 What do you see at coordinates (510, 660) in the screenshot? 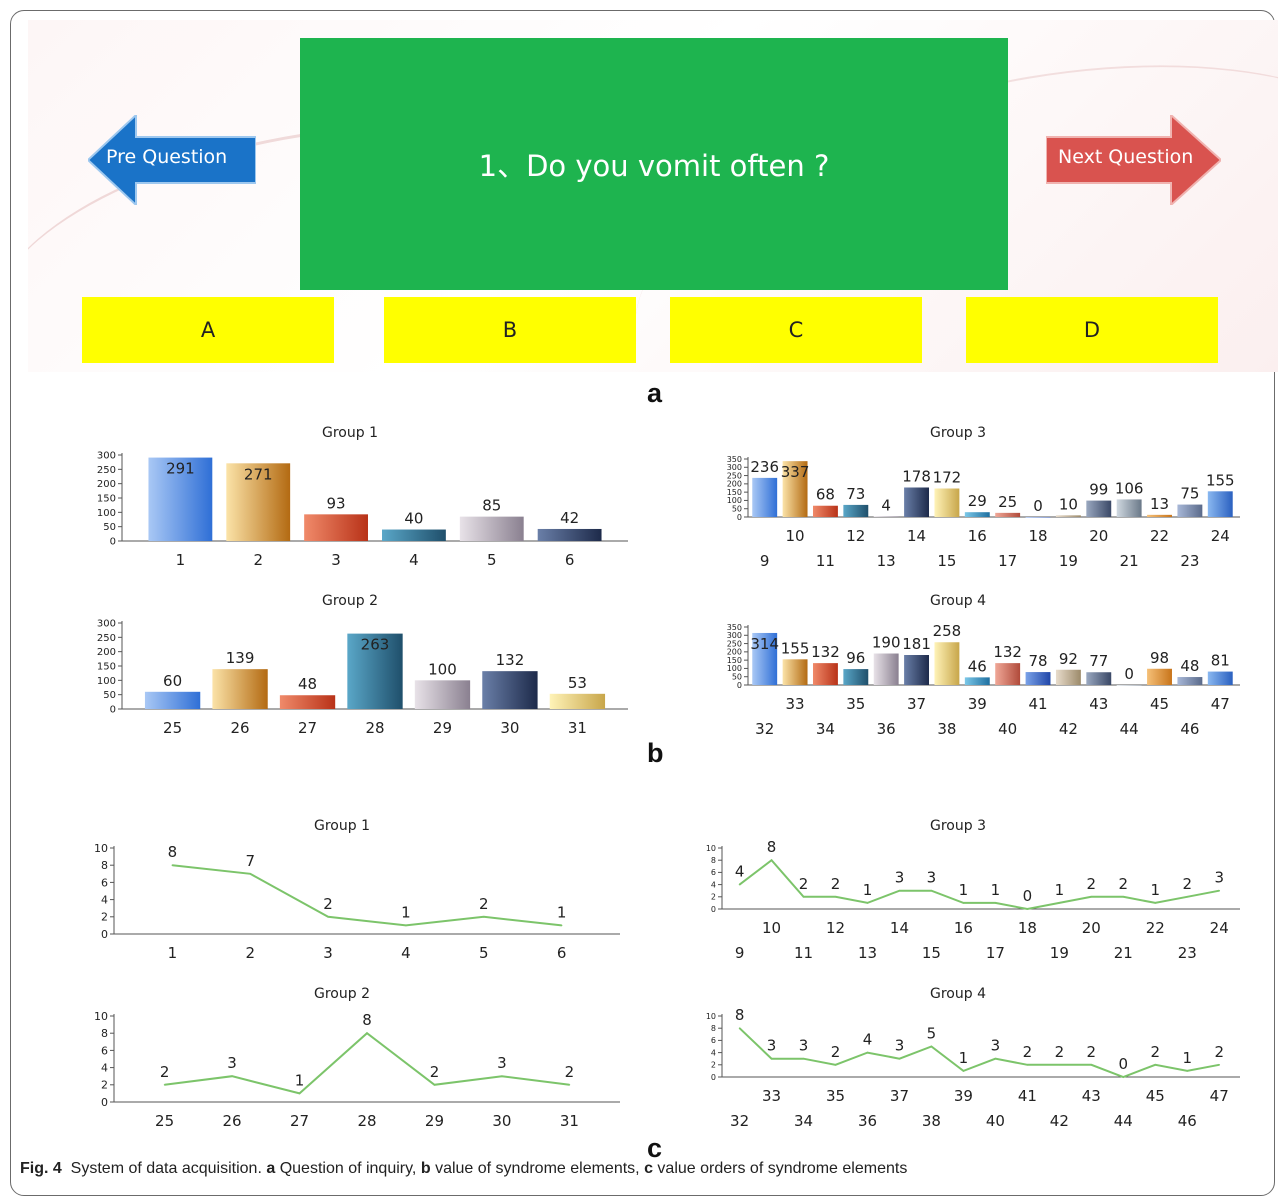
I see `data-label: 132` at bounding box center [510, 660].